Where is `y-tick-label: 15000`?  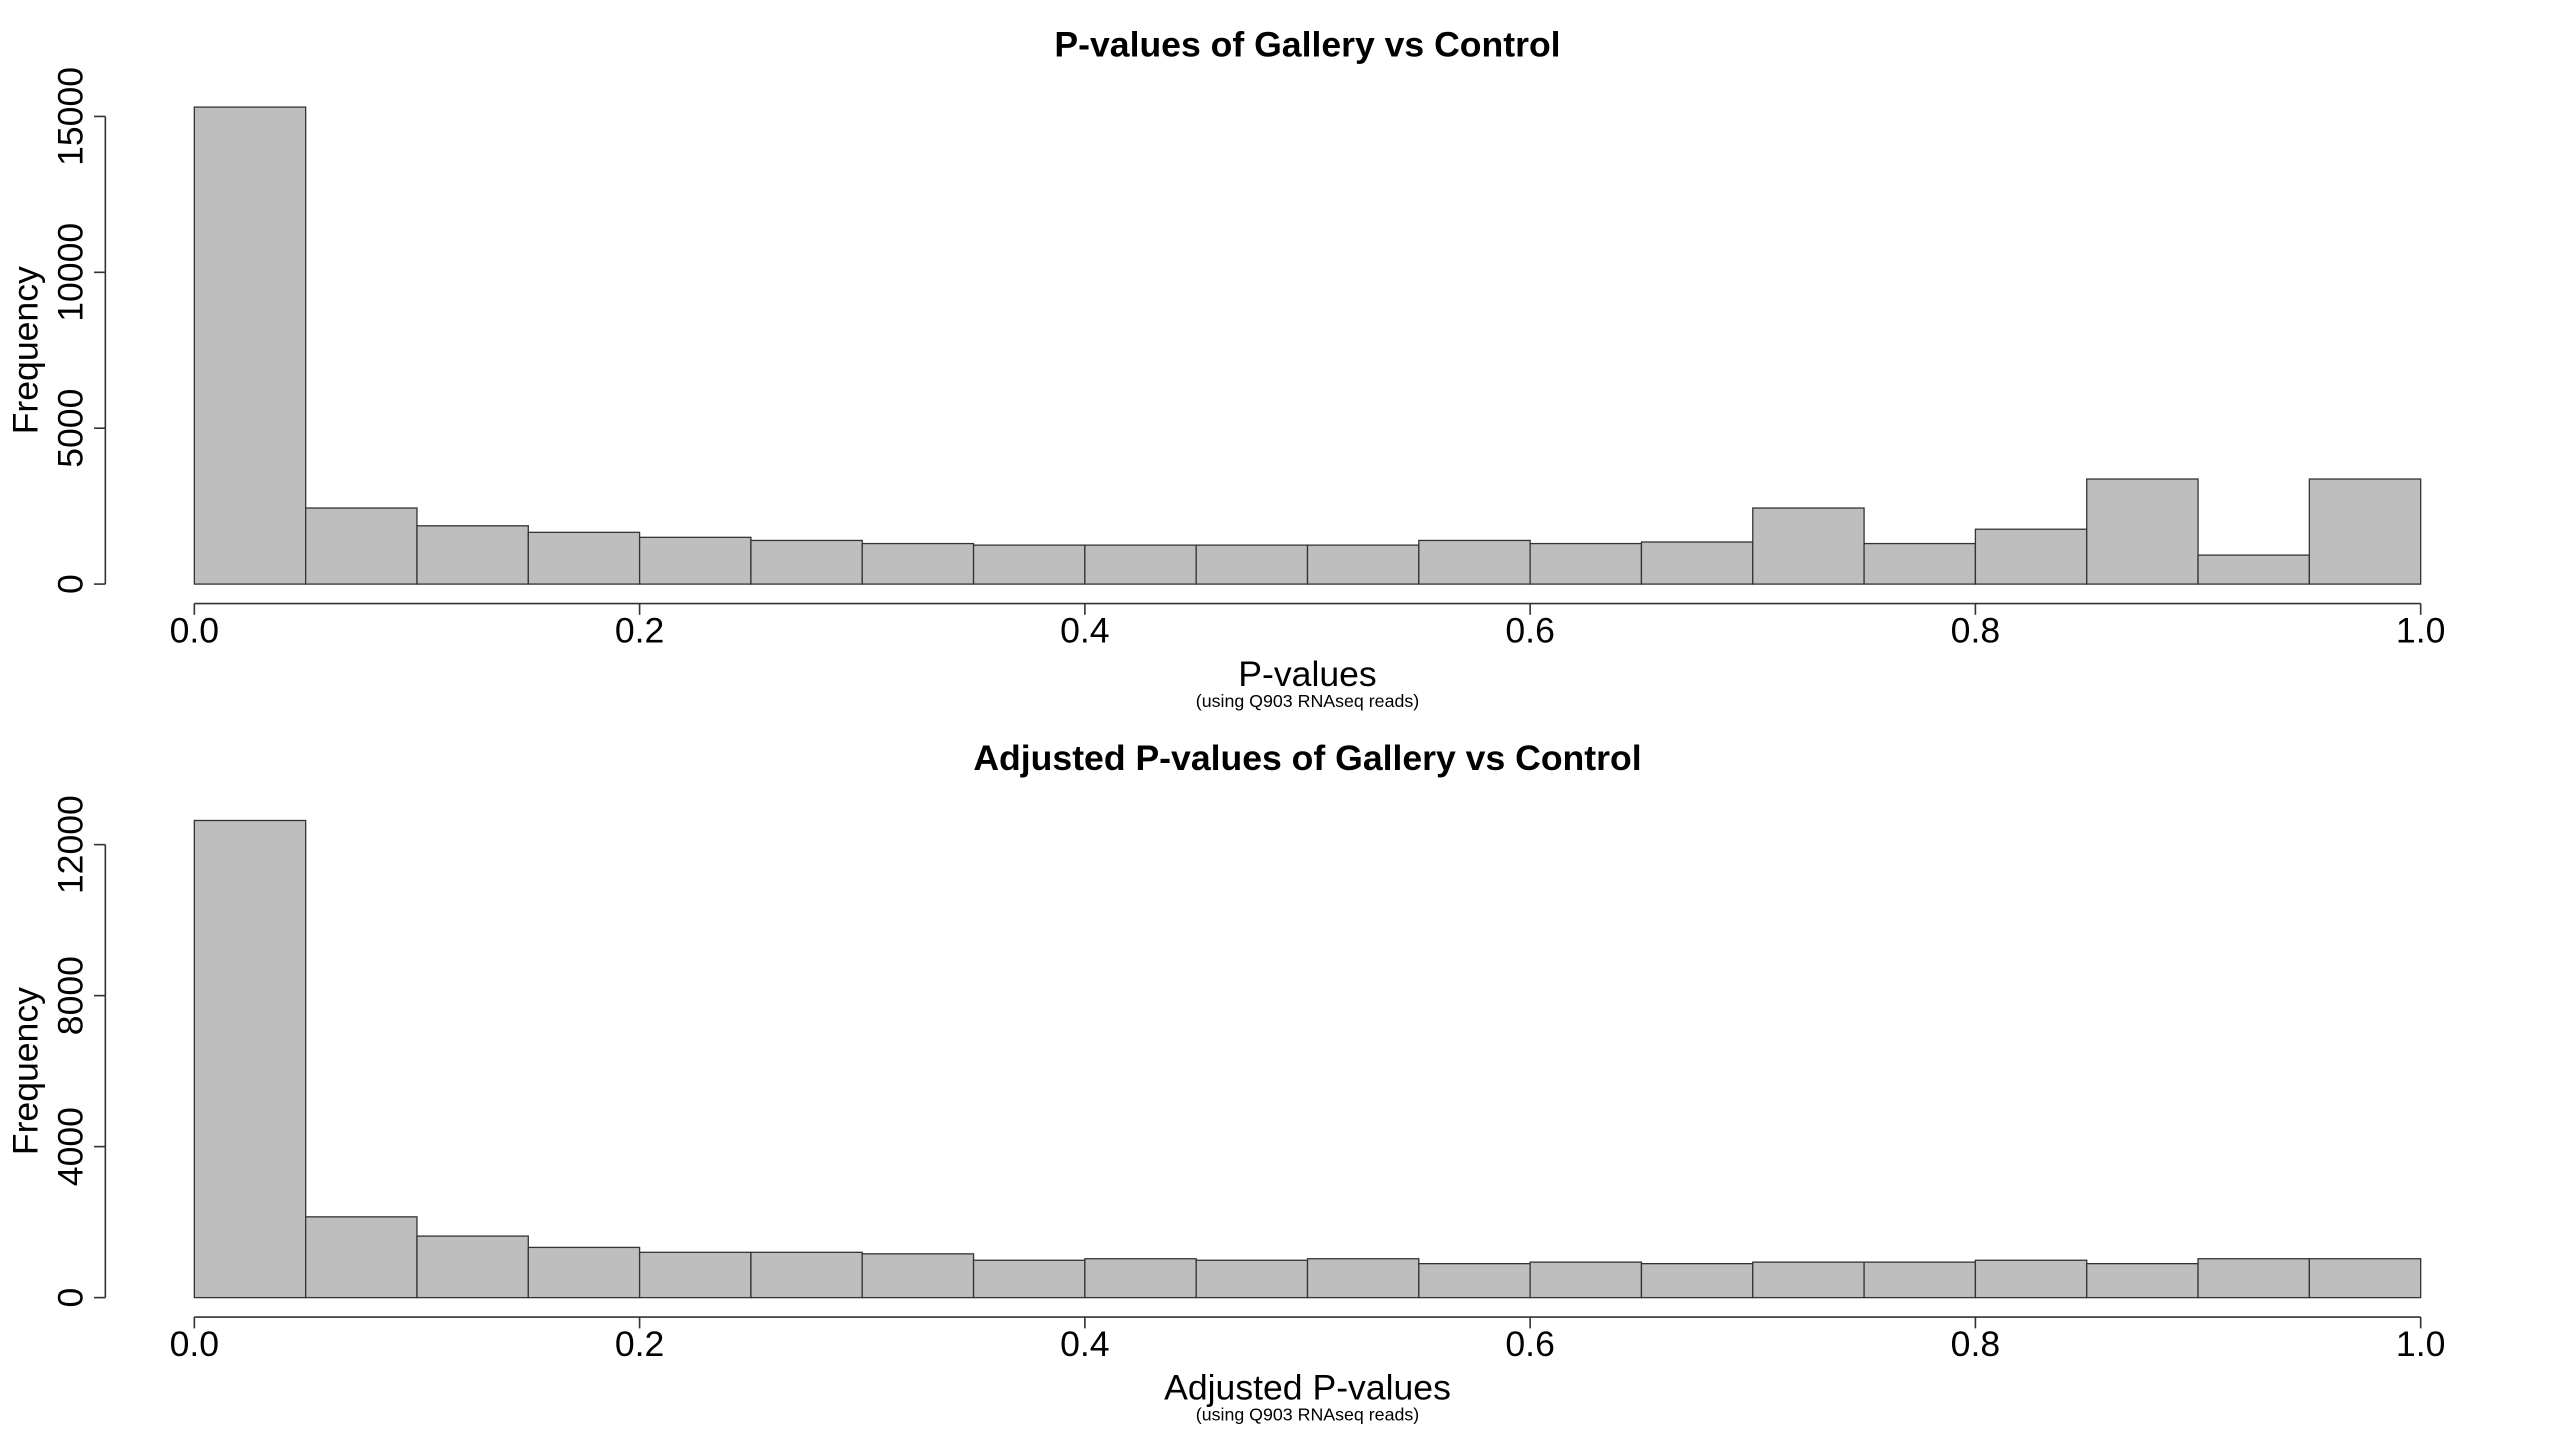 y-tick-label: 15000 is located at coordinates (71, 116).